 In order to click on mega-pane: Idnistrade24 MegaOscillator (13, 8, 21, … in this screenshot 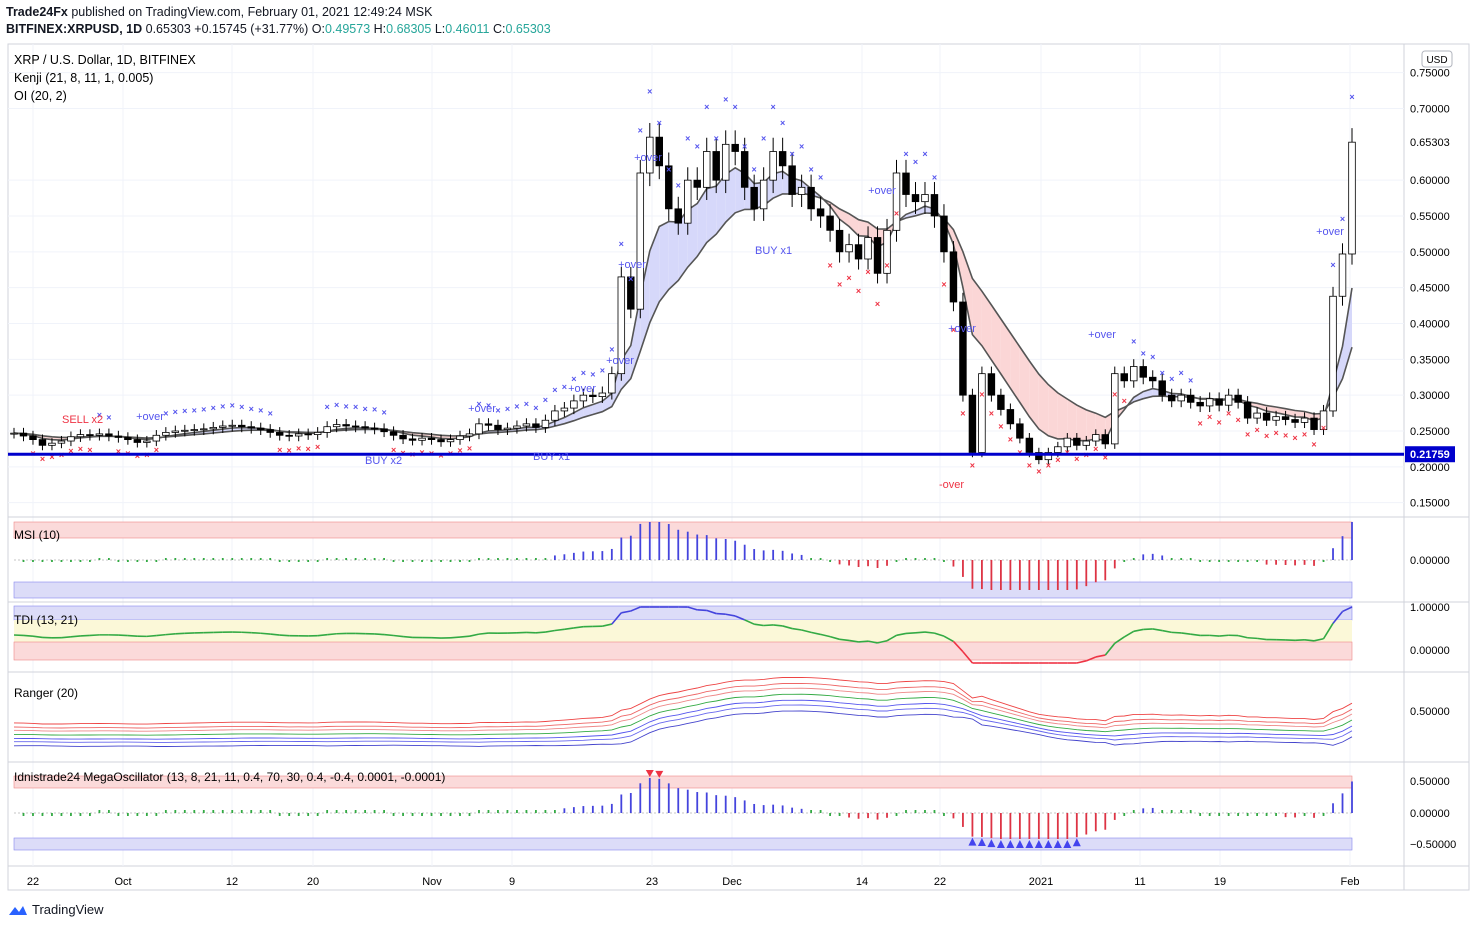, I will do `click(738, 806)`.